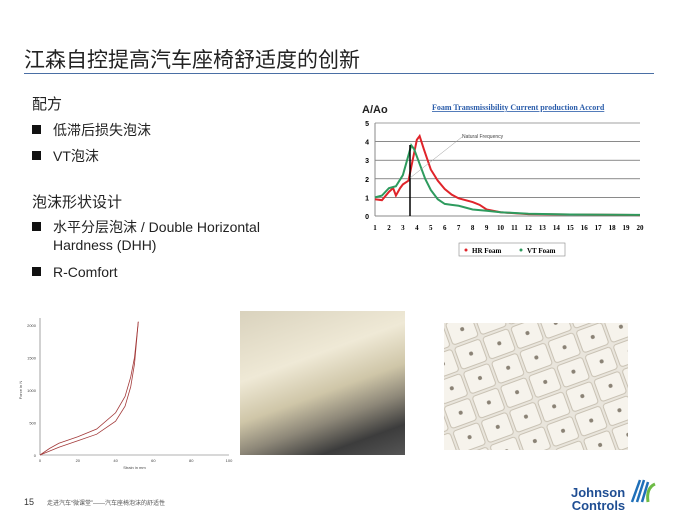 The image size is (684, 517). I want to click on x-tick-label: 12, so click(529, 228).